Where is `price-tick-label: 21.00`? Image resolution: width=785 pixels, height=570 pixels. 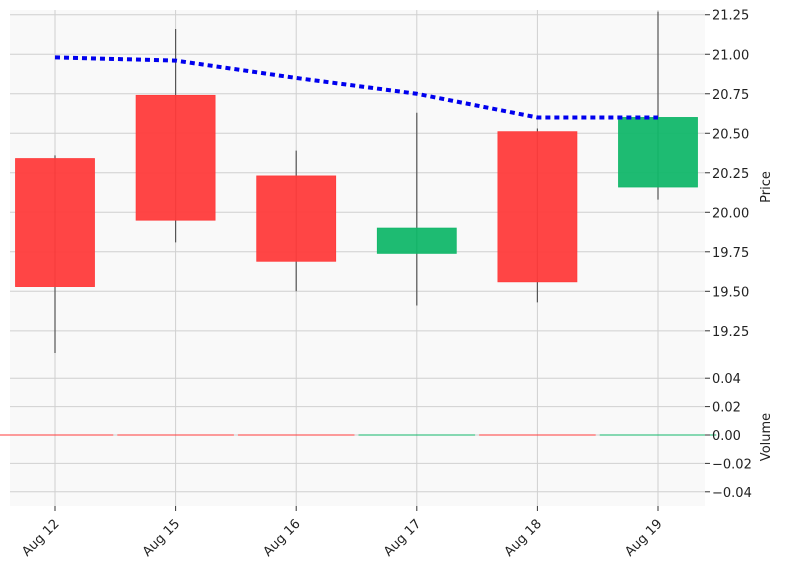 price-tick-label: 21.00 is located at coordinates (730, 55).